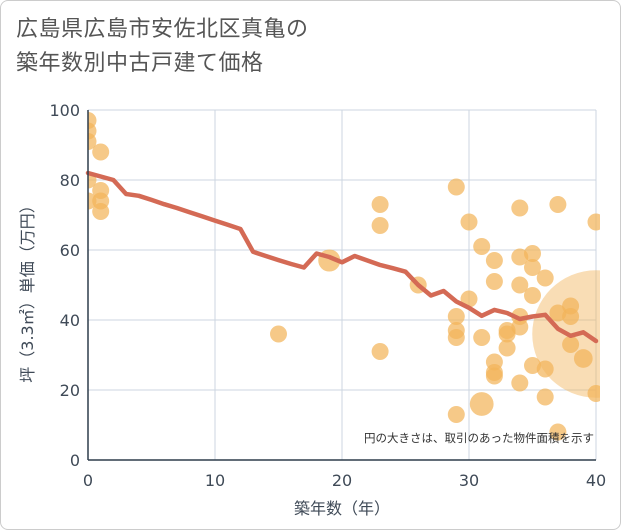 Image resolution: width=621 pixels, height=530 pixels. I want to click on y-tick-label: 60, so click(70, 250).